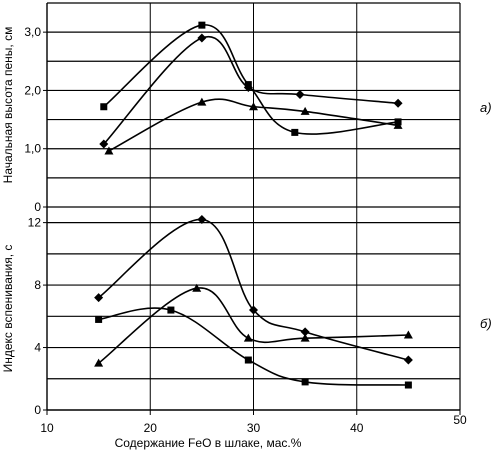 The height and width of the screenshot is (454, 498). What do you see at coordinates (47, 428) in the screenshot?
I see `xtick-label: 10` at bounding box center [47, 428].